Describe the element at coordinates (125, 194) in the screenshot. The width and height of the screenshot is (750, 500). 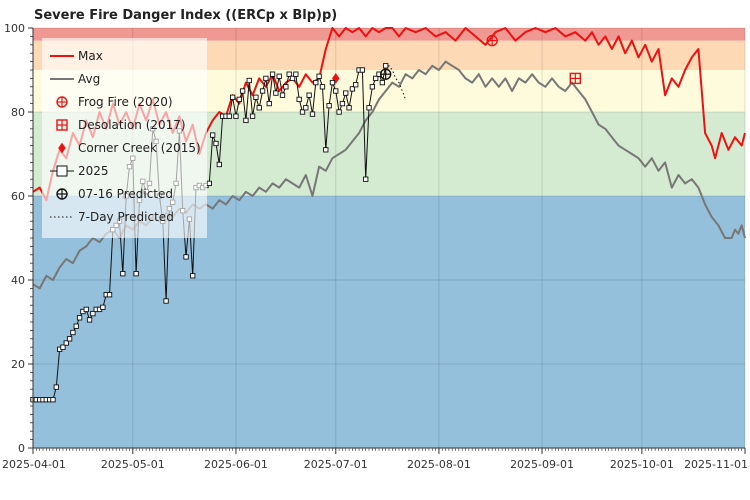
I see `legend-item-07-16-predicted-label: 07-16 Predicted` at that location.